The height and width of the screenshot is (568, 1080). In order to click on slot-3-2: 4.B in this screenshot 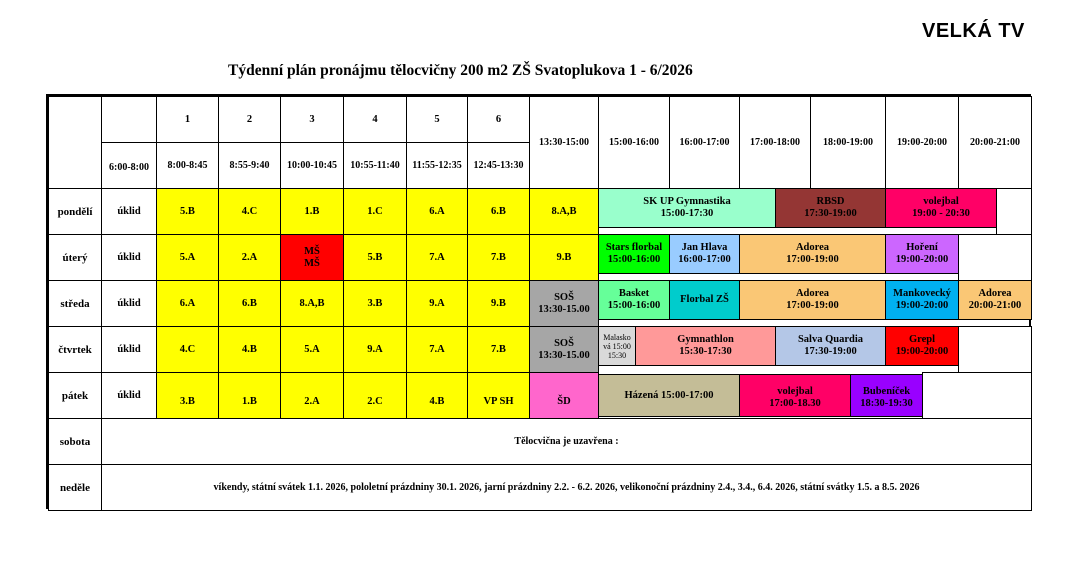, I will do `click(249, 349)`.